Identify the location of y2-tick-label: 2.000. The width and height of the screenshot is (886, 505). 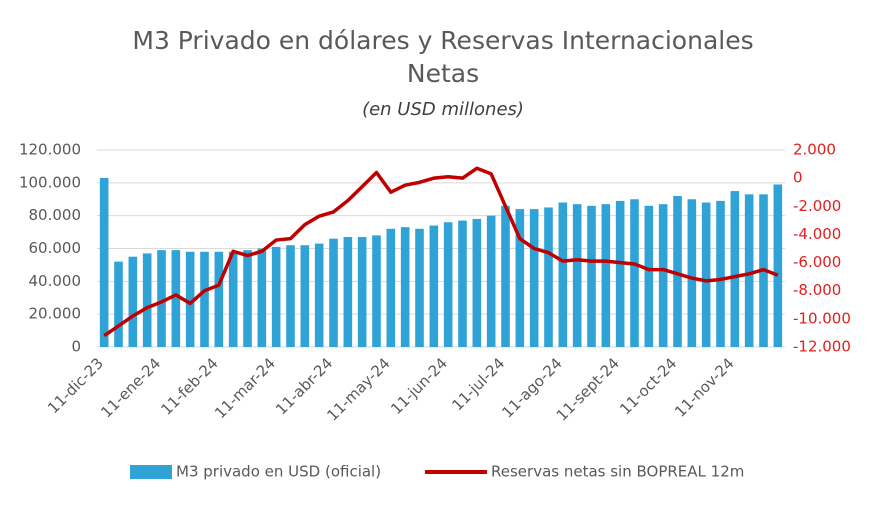
(814, 150).